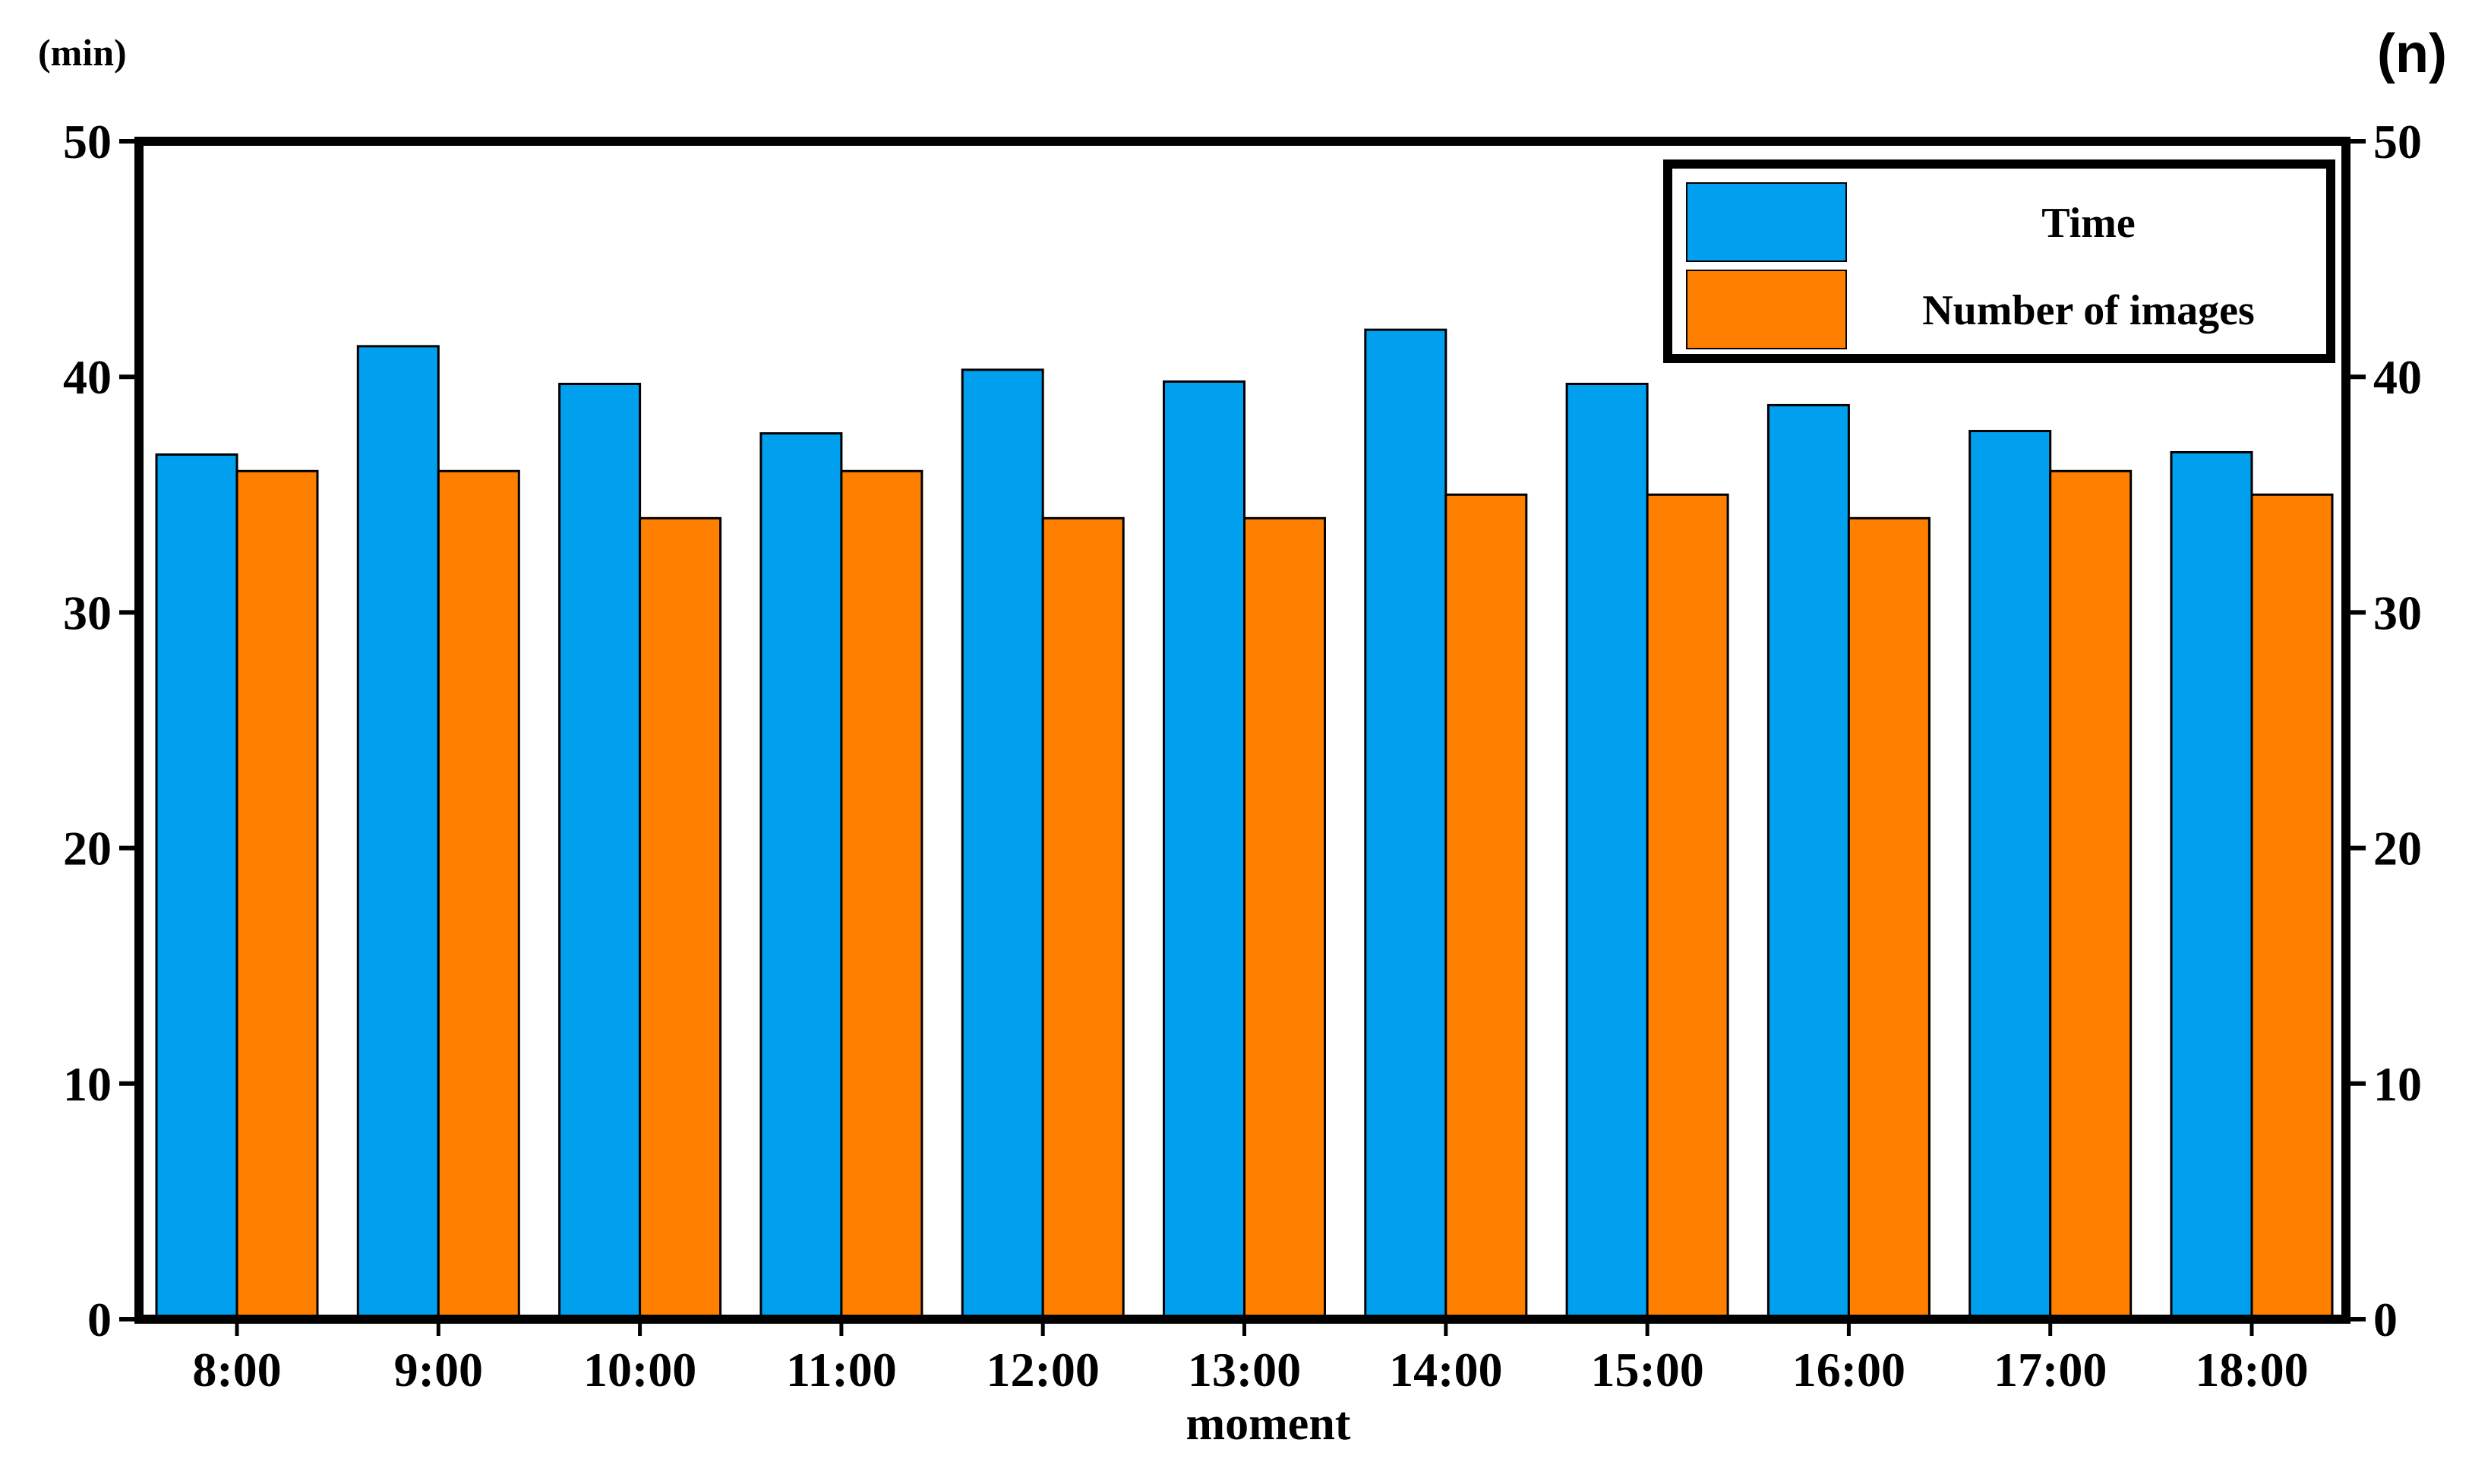 This screenshot has height=1484, width=2472. Describe the element at coordinates (2251, 1370) in the screenshot. I see `x-tick-label: 18:00` at that location.